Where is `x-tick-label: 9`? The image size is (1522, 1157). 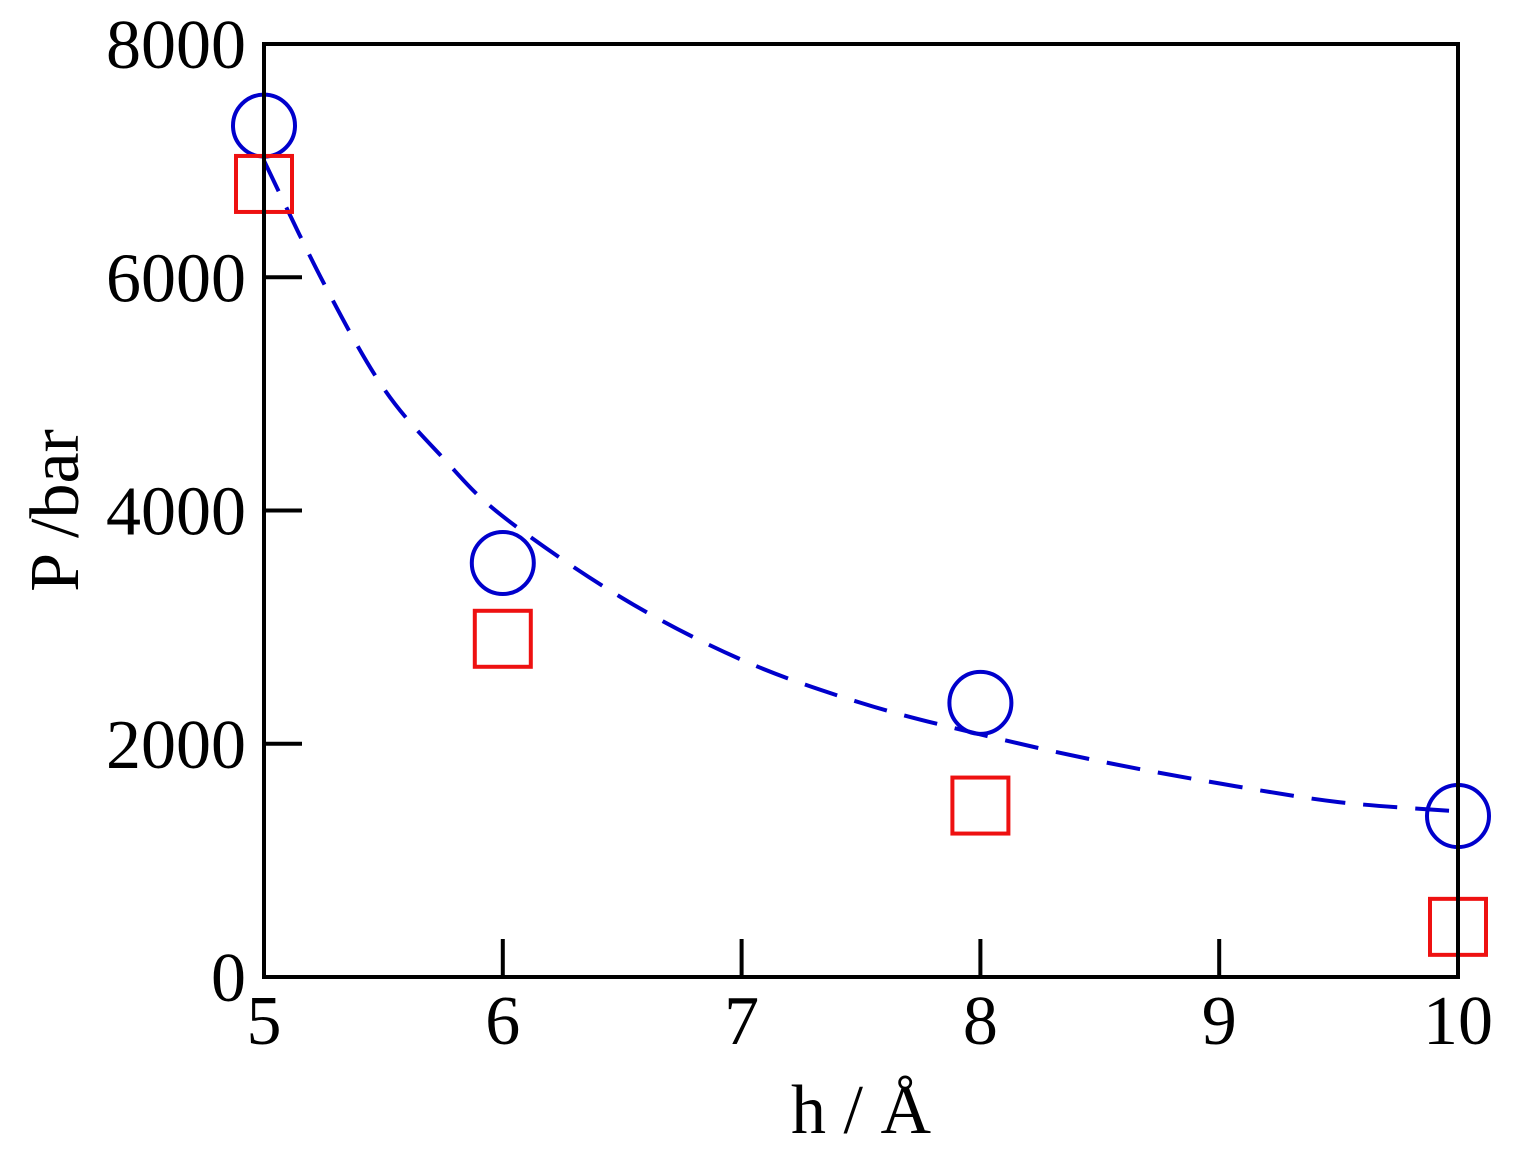
x-tick-label: 9 is located at coordinates (1219, 1021).